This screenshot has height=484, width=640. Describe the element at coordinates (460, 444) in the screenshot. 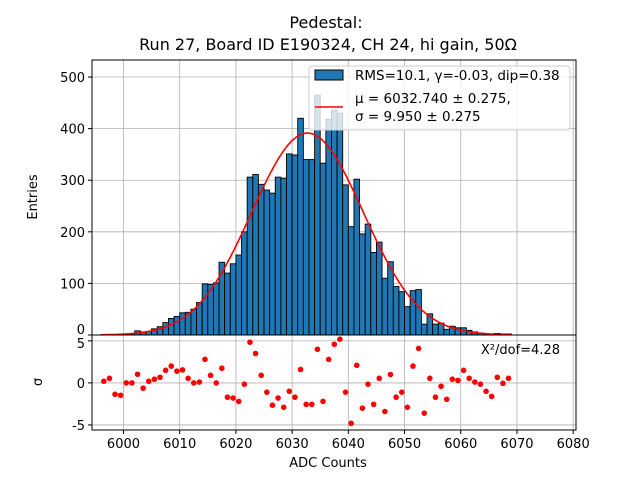

I see `x-tick-label: 6060` at that location.